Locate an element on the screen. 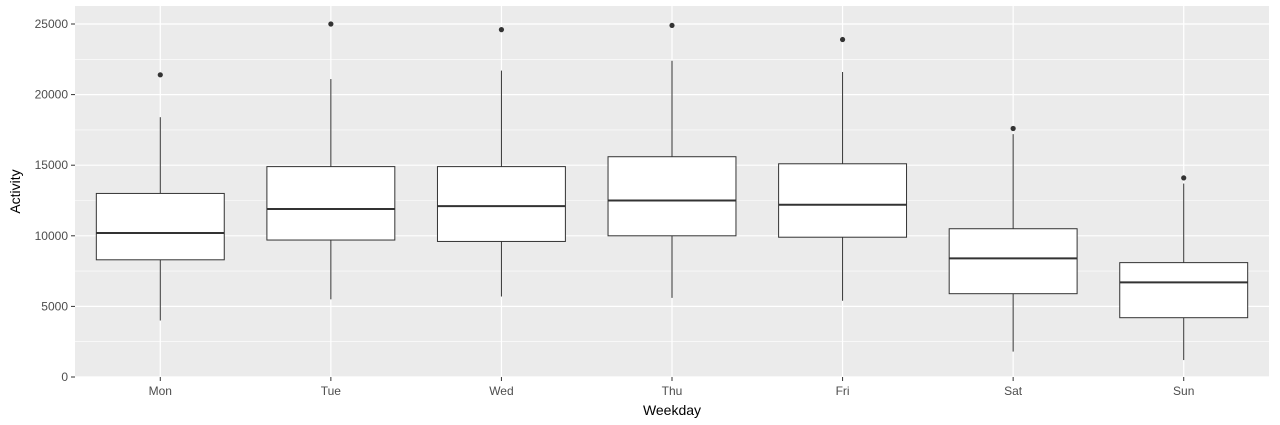 This screenshot has width=1280, height=425. x-tick-label: Mon is located at coordinates (160, 391).